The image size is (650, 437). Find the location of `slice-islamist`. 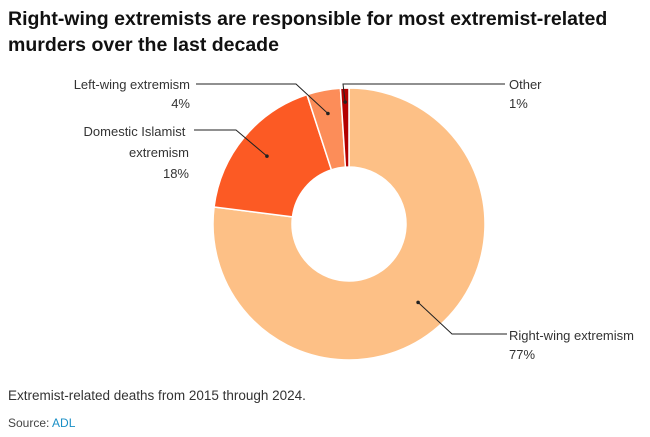

slice-islamist is located at coordinates (273, 155).